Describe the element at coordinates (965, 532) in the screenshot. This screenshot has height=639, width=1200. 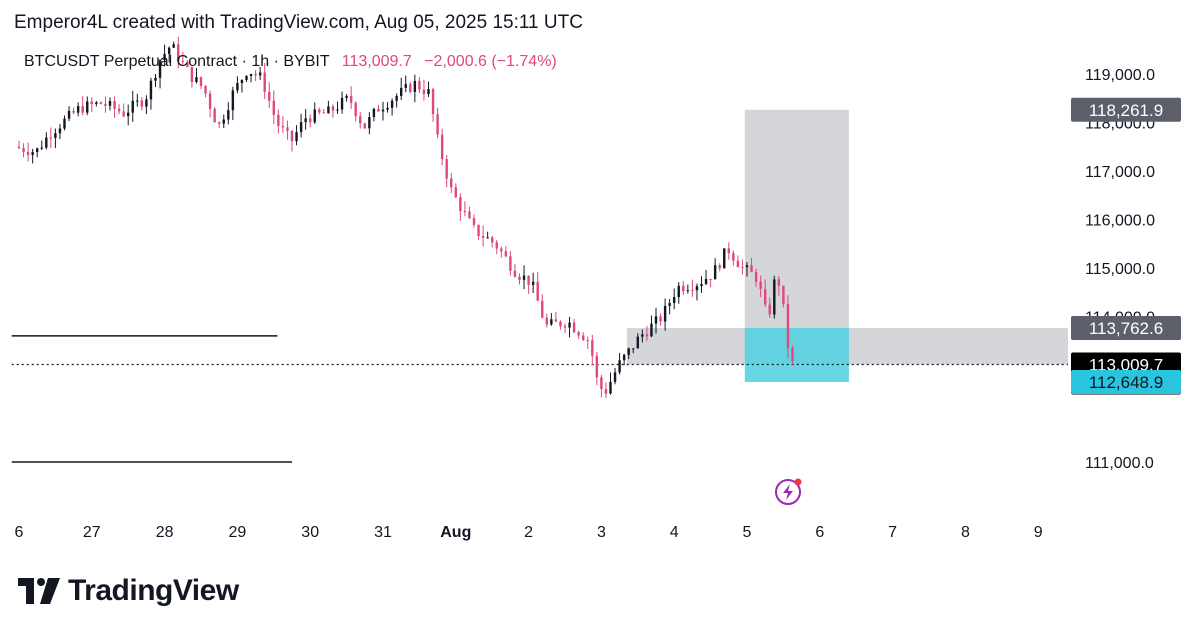
I see `x-tick-label: 8` at that location.